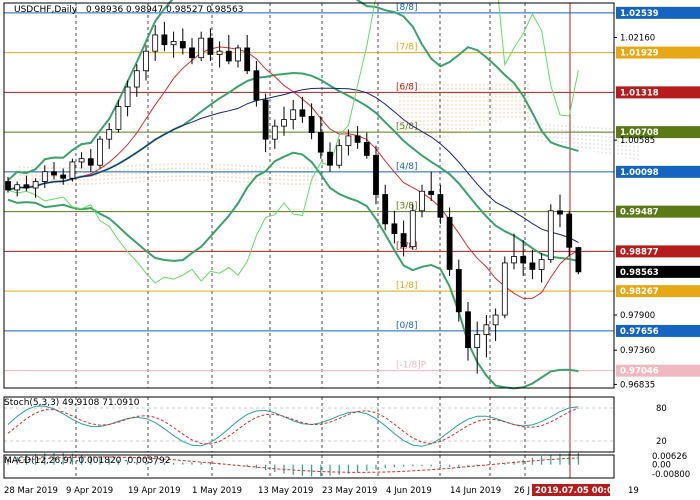  Describe the element at coordinates (639, 372) in the screenshot. I see `price-tag-label: 0.97046` at that location.